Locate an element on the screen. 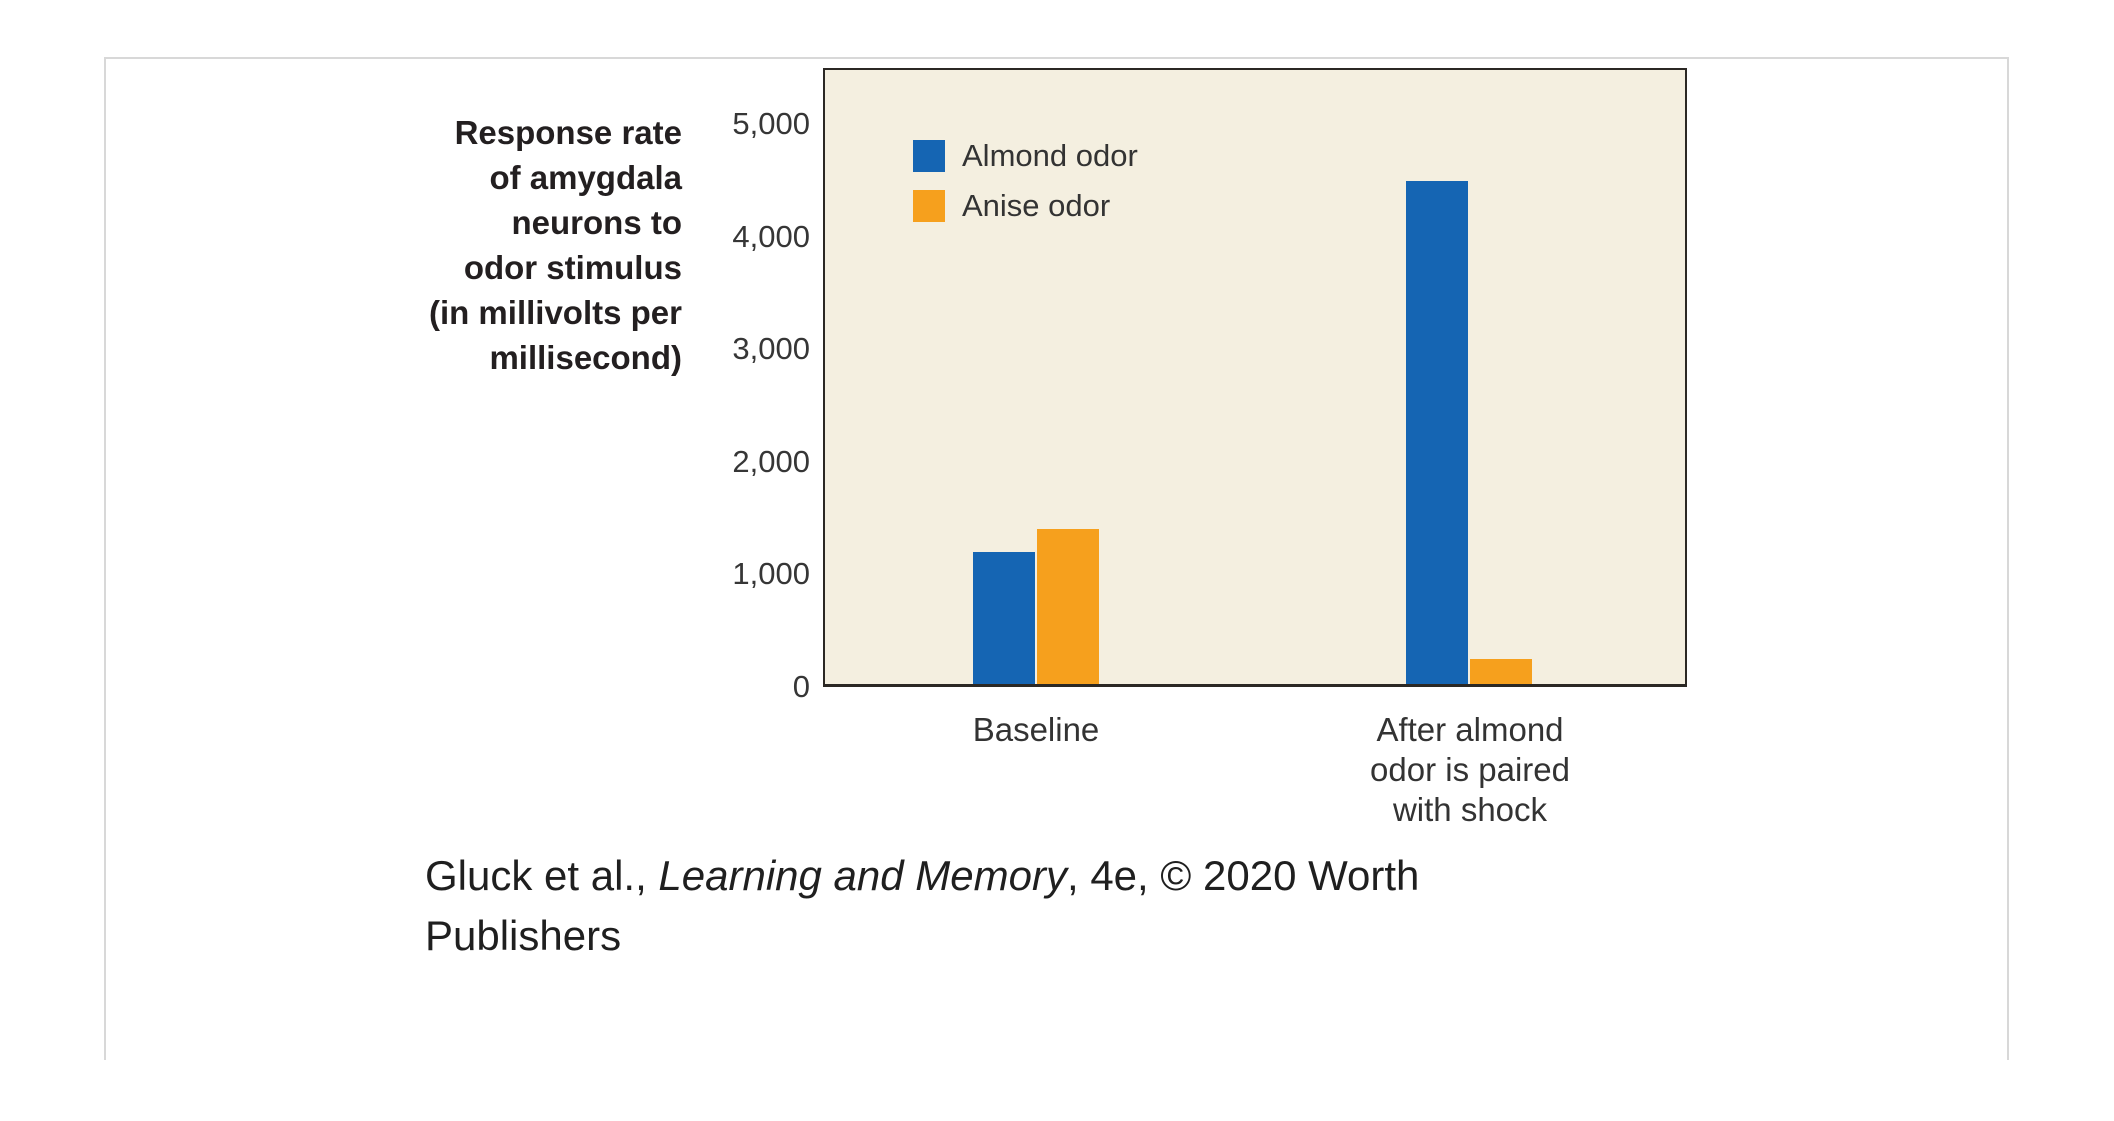 Image resolution: width=2114 pixels, height=1121 pixels. almond-odor-swatch-icon is located at coordinates (929, 156).